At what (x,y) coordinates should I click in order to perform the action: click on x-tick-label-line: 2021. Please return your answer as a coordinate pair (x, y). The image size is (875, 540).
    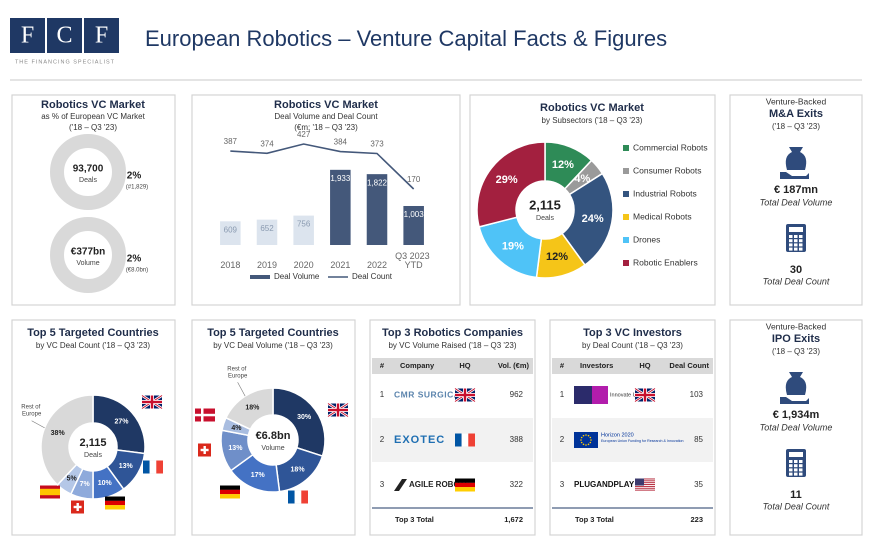
    Looking at the image, I should click on (340, 265).